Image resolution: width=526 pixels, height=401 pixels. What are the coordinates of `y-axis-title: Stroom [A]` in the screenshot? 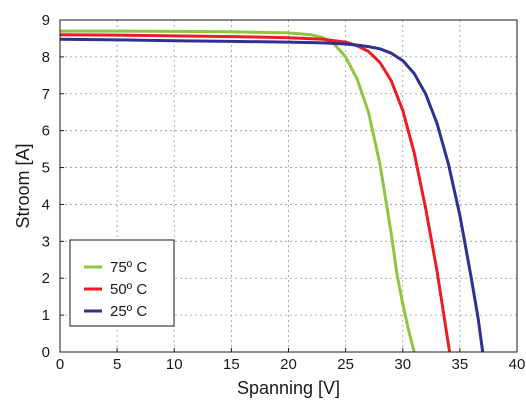 It's located at (23, 185).